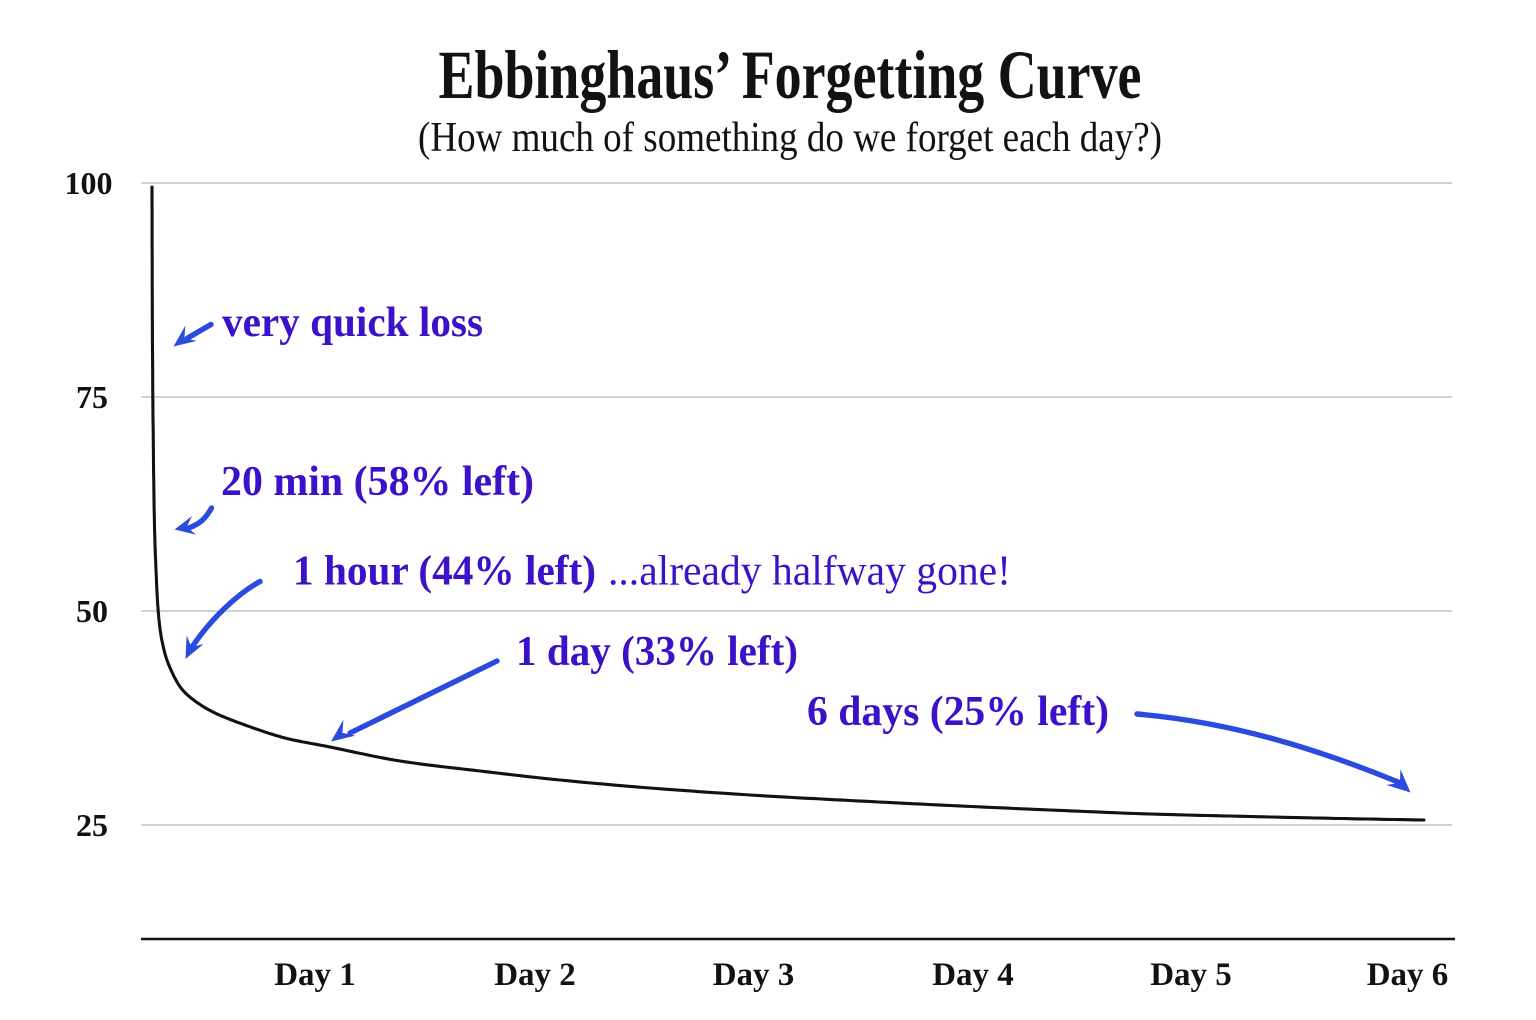 This screenshot has width=1536, height=1020. What do you see at coordinates (657, 652) in the screenshot?
I see `svg-text: 1 day (33% left)` at bounding box center [657, 652].